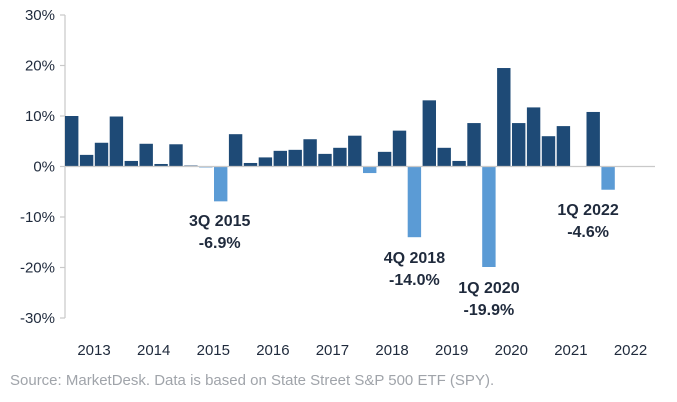 This screenshot has width=677, height=402. Describe the element at coordinates (451, 350) in the screenshot. I see `x-tick-label: 2019` at that location.